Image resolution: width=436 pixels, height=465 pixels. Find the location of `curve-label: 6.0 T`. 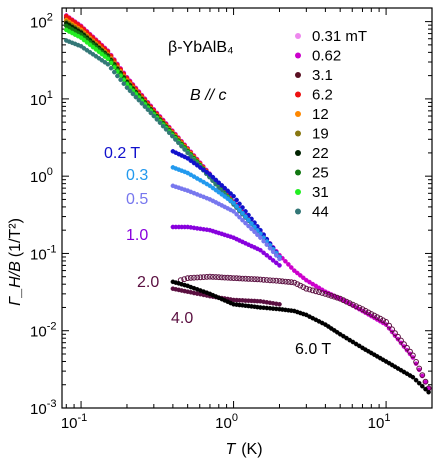

curve-label: 6.0 T is located at coordinates (313, 349).